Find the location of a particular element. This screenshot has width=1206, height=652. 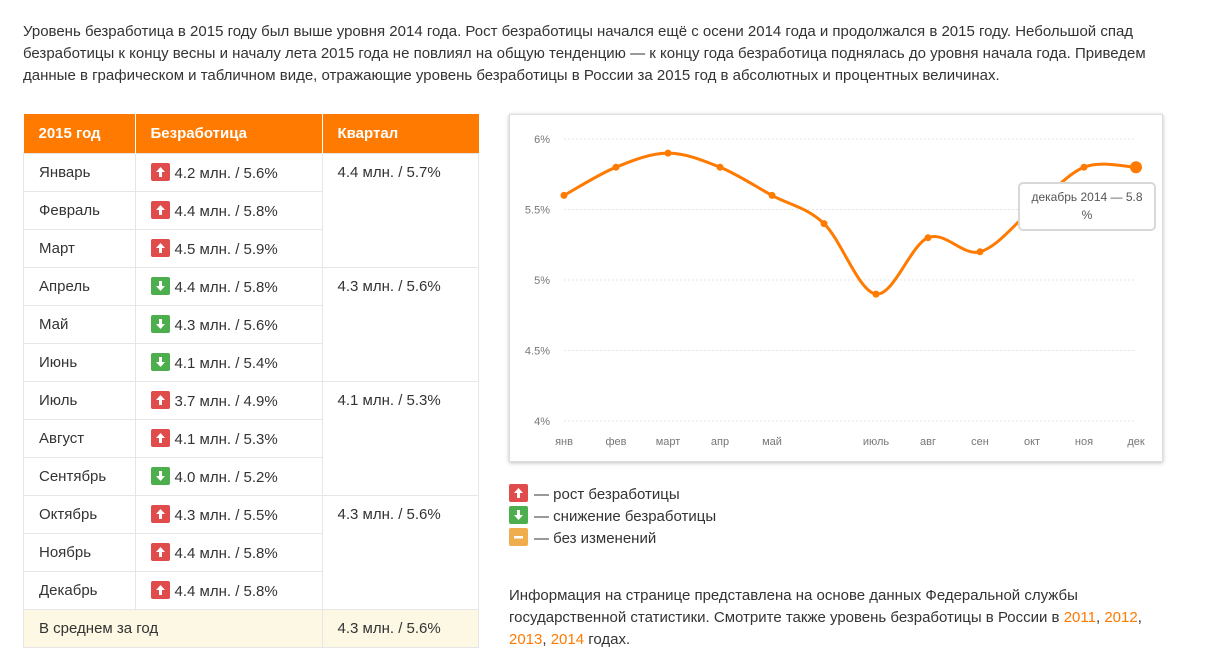

value-text: 4.1 млн. / 5.3% is located at coordinates (226, 439).